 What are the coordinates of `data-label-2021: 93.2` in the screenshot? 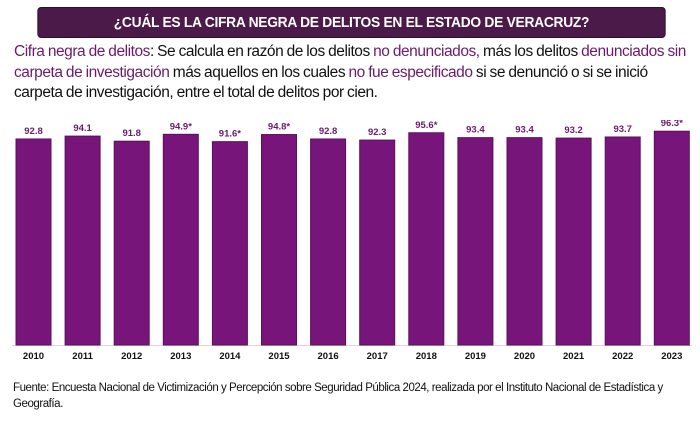 It's located at (573, 130).